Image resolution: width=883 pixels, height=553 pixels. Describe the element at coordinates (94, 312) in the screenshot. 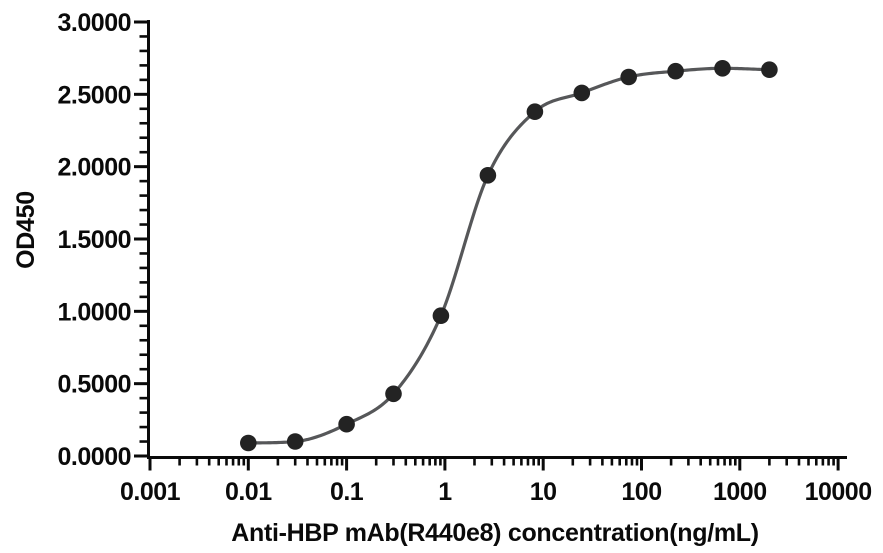

I see `y-tick-label: 1.0000` at that location.